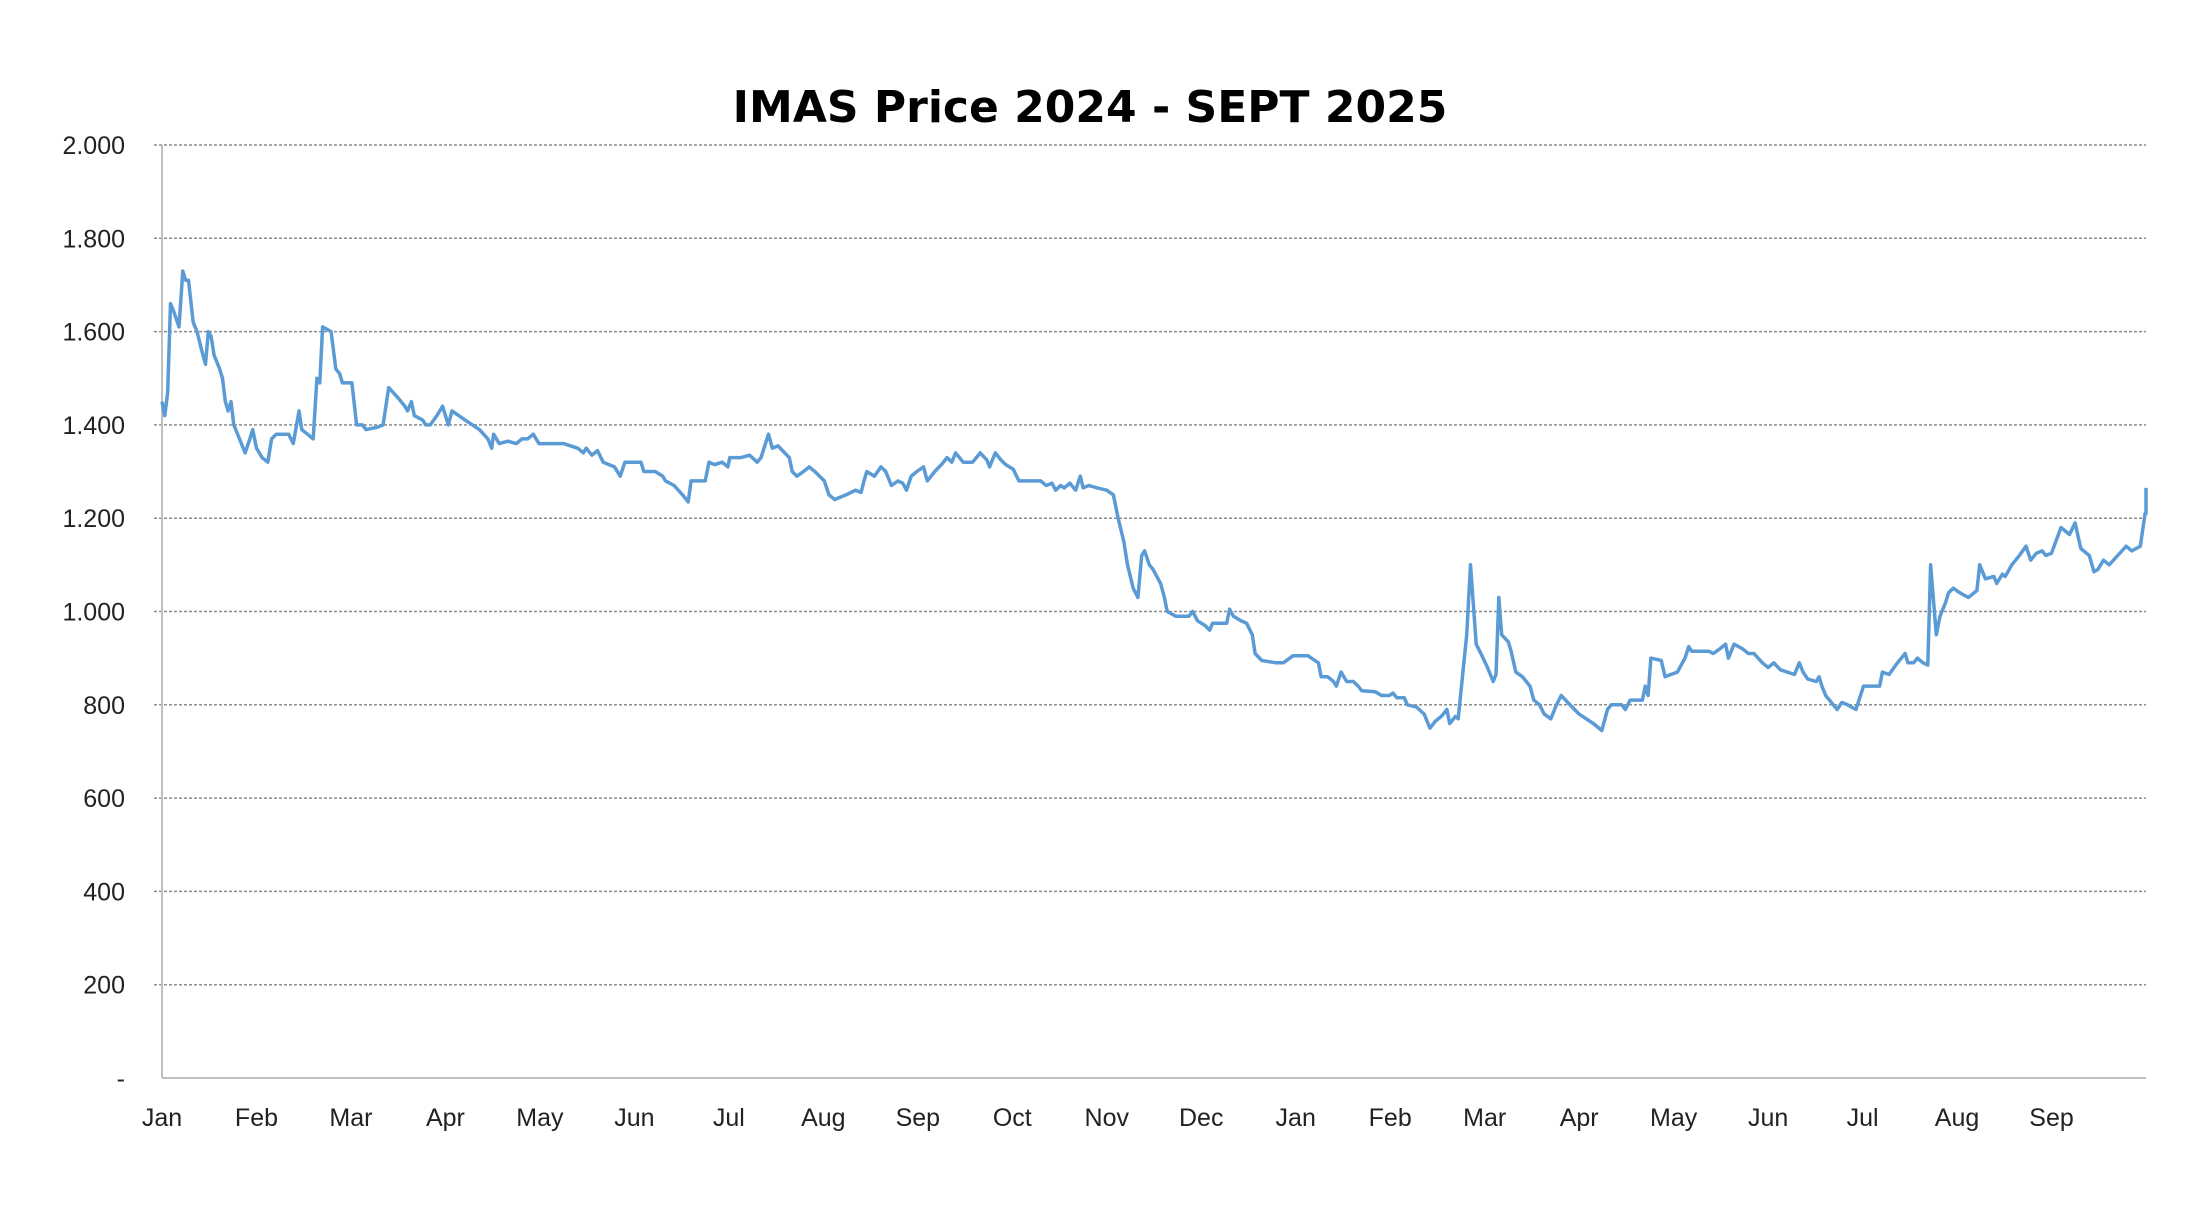 This screenshot has height=1221, width=2200. Describe the element at coordinates (104, 892) in the screenshot. I see `y-tick-label: 400` at that location.